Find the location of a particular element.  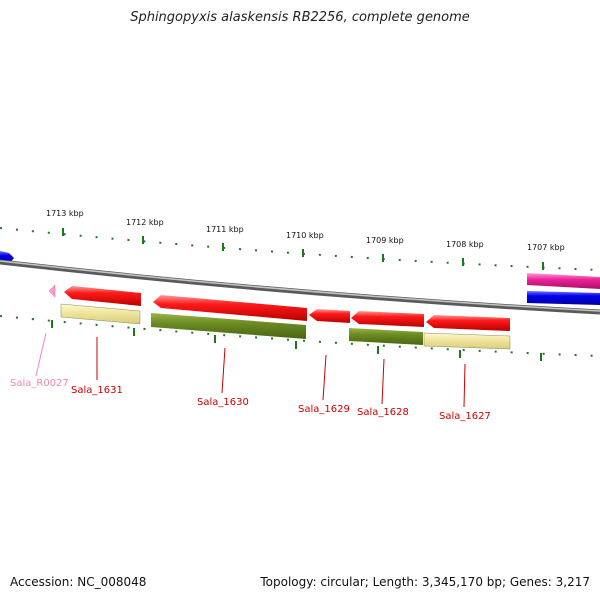

gene-label-1628: Sala_1628 is located at coordinates (383, 412).